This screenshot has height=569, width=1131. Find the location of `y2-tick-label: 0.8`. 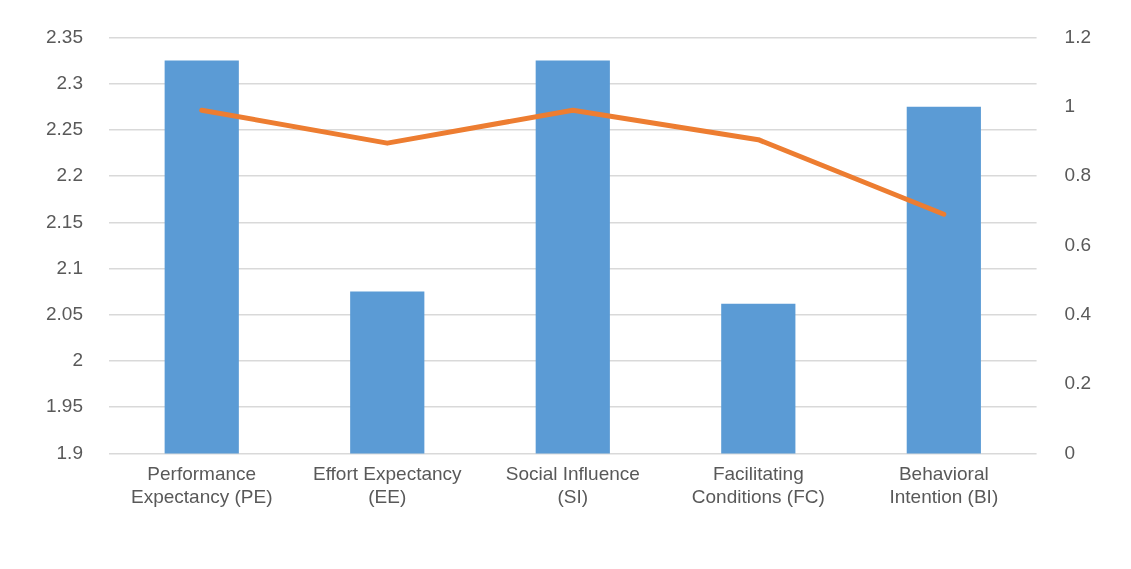

y2-tick-label: 0.8 is located at coordinates (1078, 175).